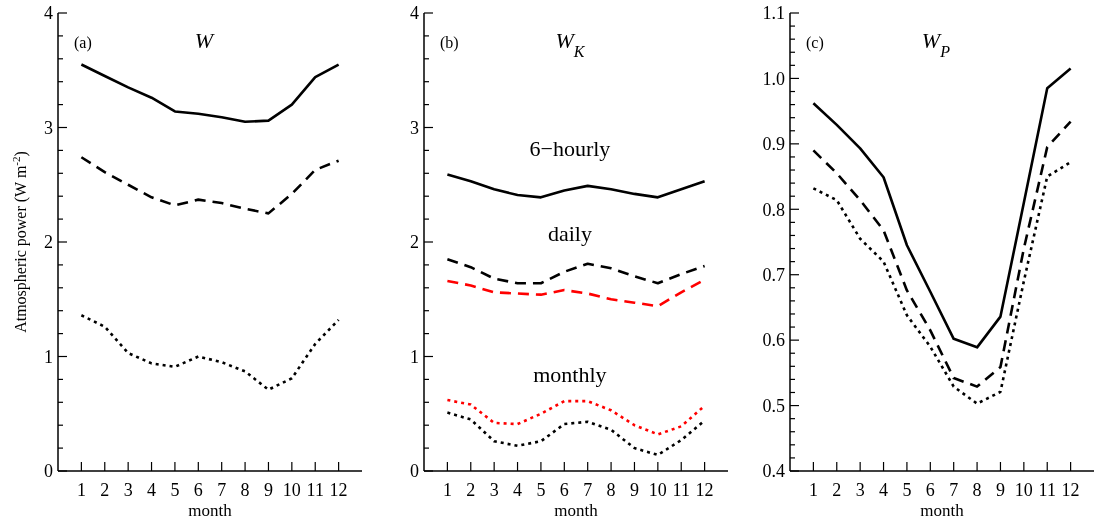 The height and width of the screenshot is (524, 1104). I want to click on y-tick-label: 0.4, so click(773, 471).